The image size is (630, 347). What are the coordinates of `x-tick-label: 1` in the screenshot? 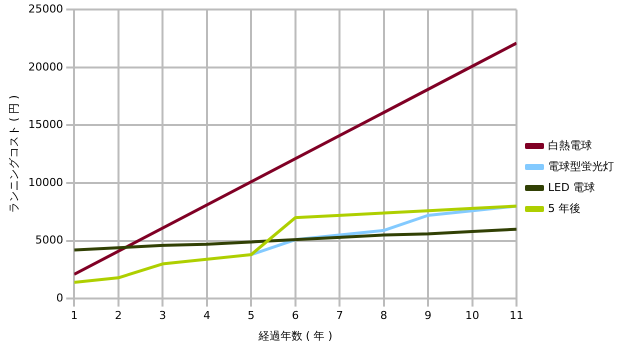 It's located at (74, 315).